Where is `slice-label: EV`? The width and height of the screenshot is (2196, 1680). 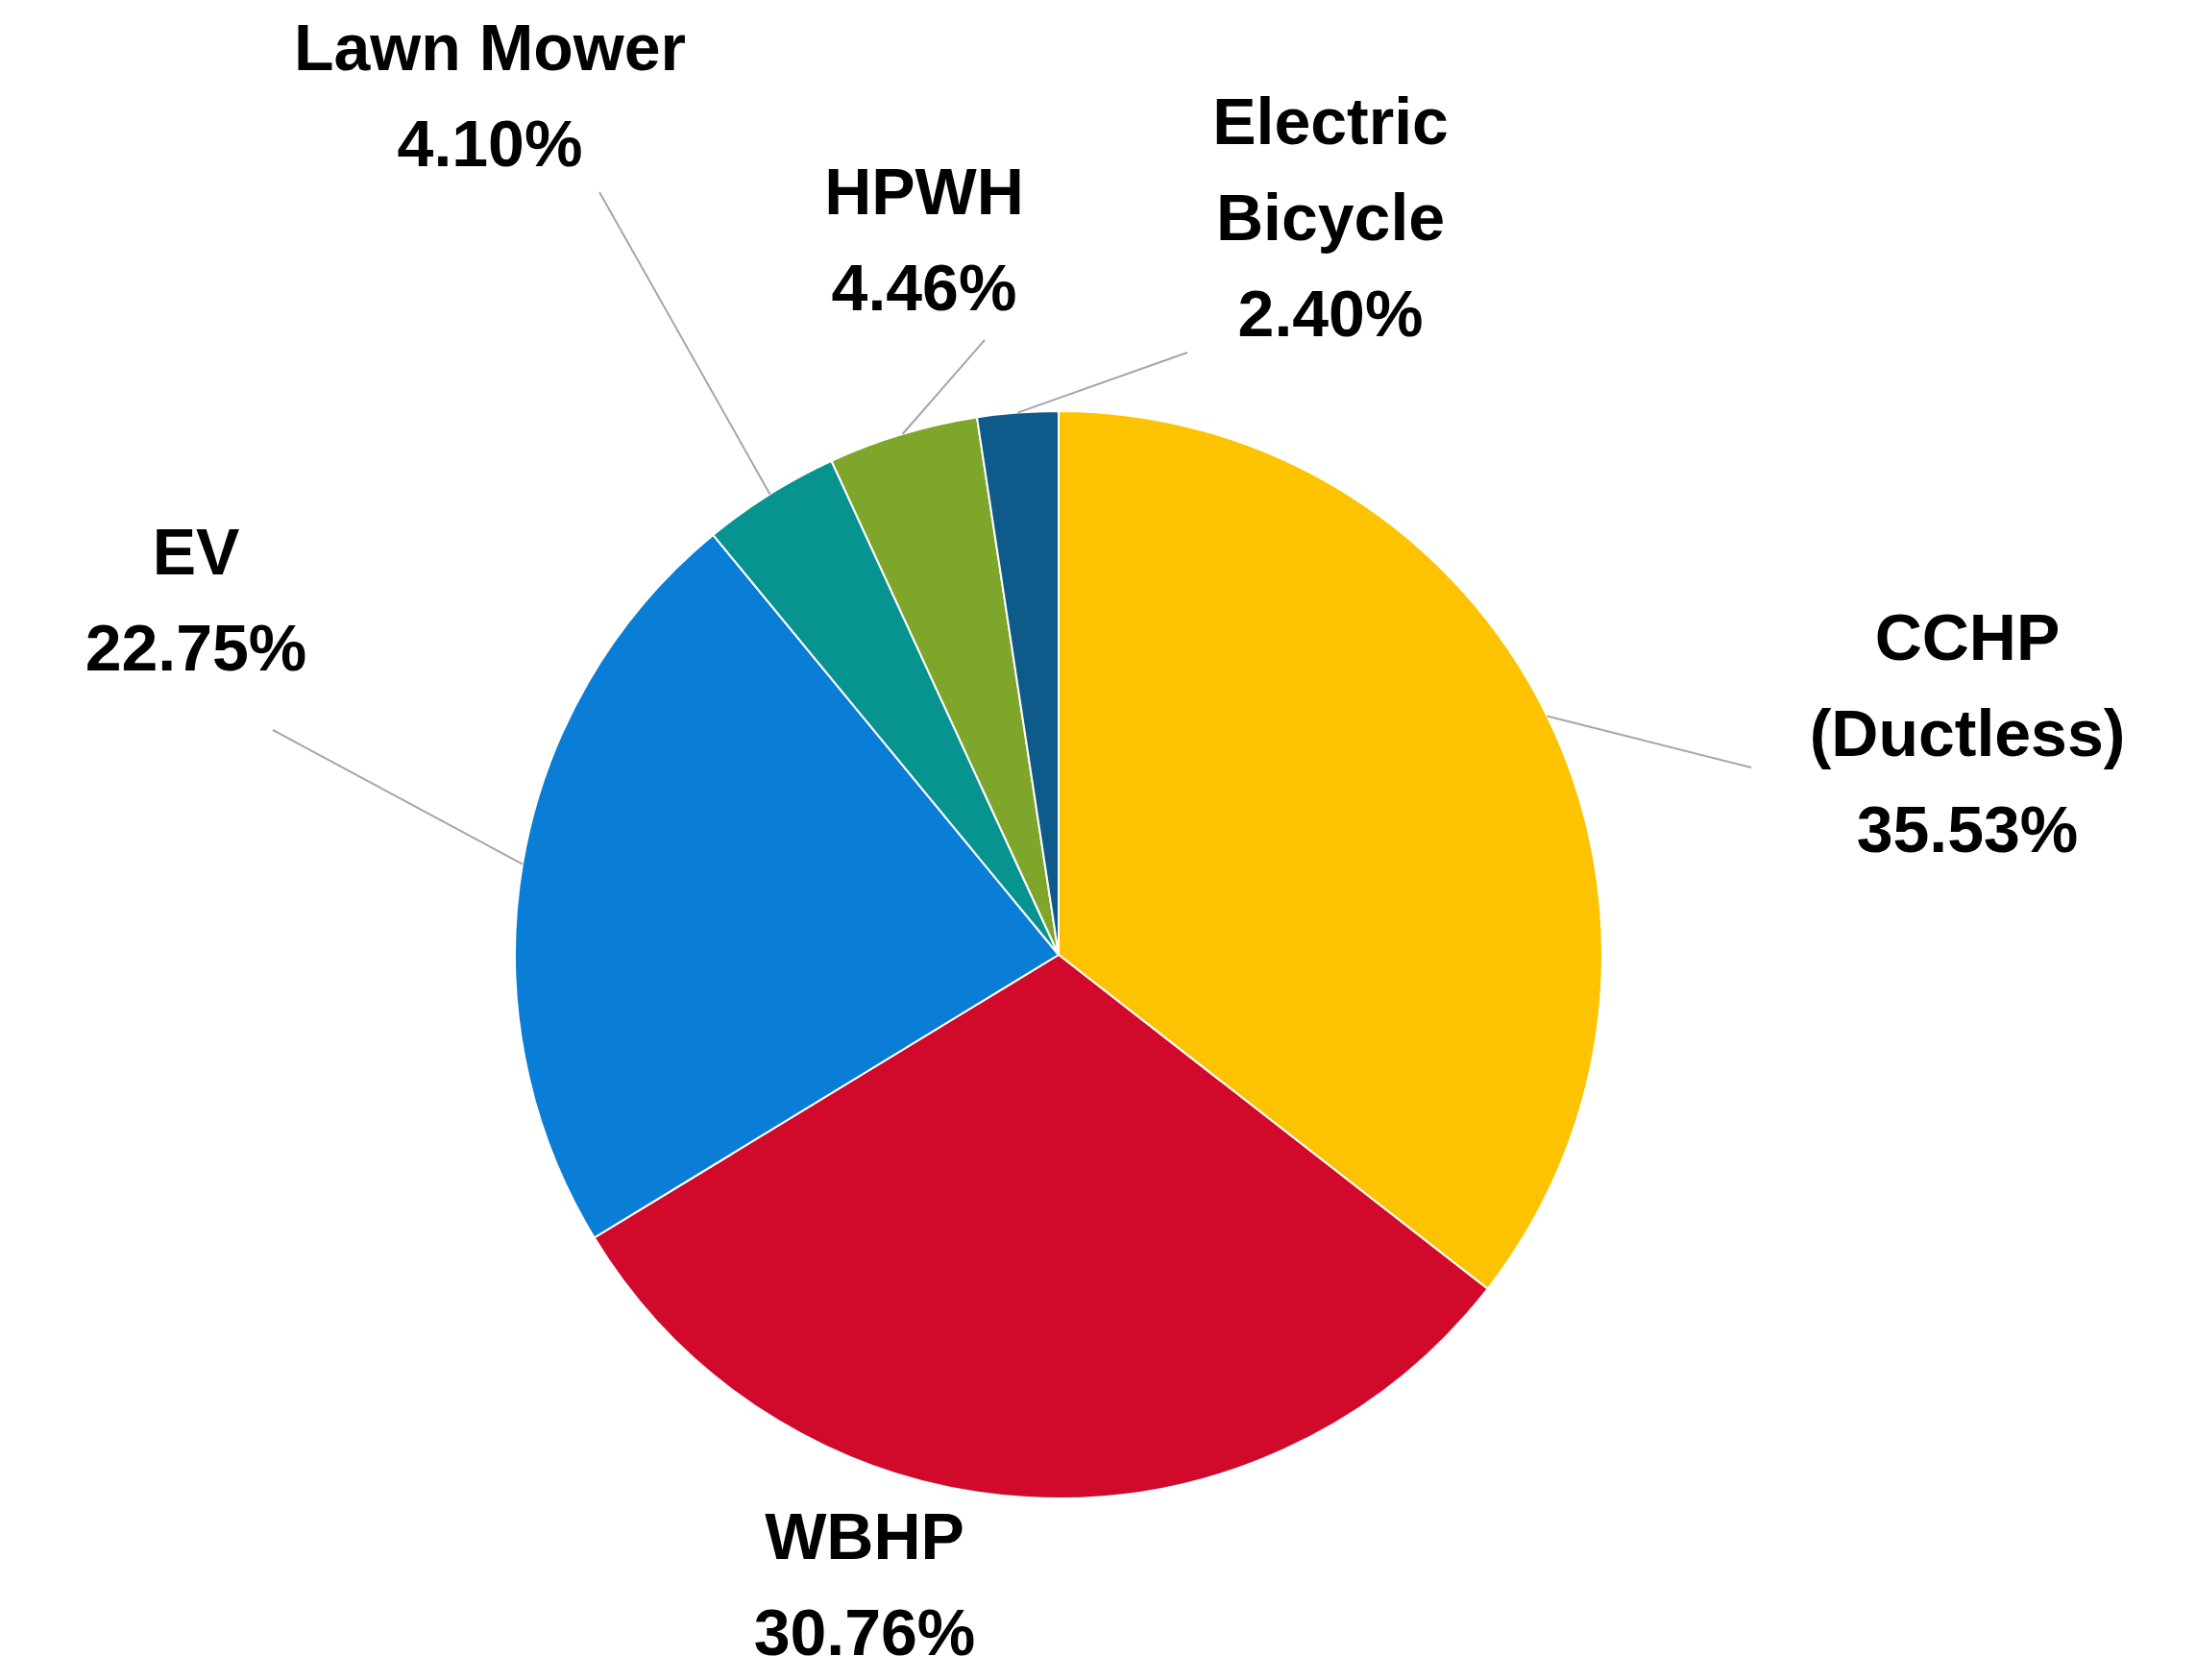
slice-label: EV is located at coordinates (196, 551).